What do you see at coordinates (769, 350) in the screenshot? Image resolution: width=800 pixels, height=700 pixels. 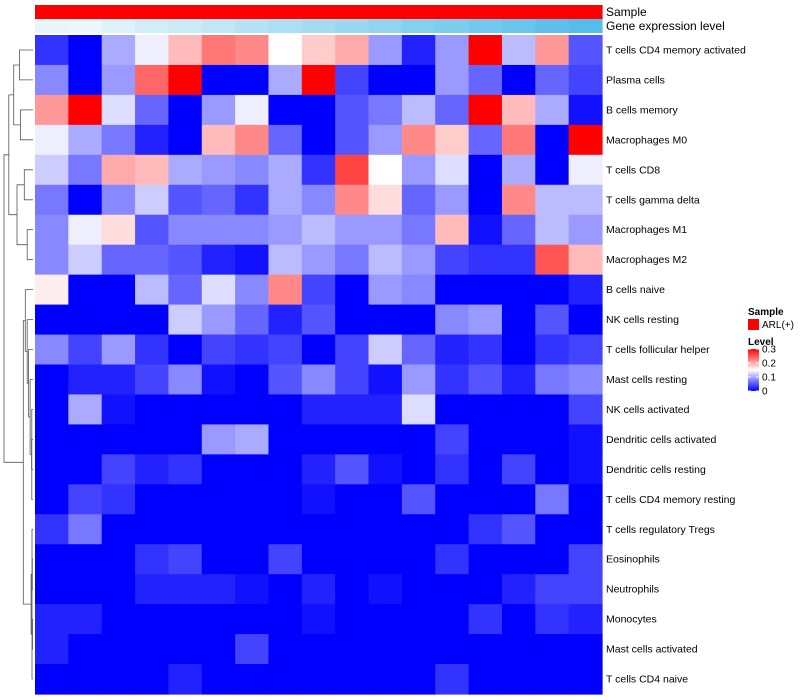 I see `legend-tick-label: 0.3` at bounding box center [769, 350].